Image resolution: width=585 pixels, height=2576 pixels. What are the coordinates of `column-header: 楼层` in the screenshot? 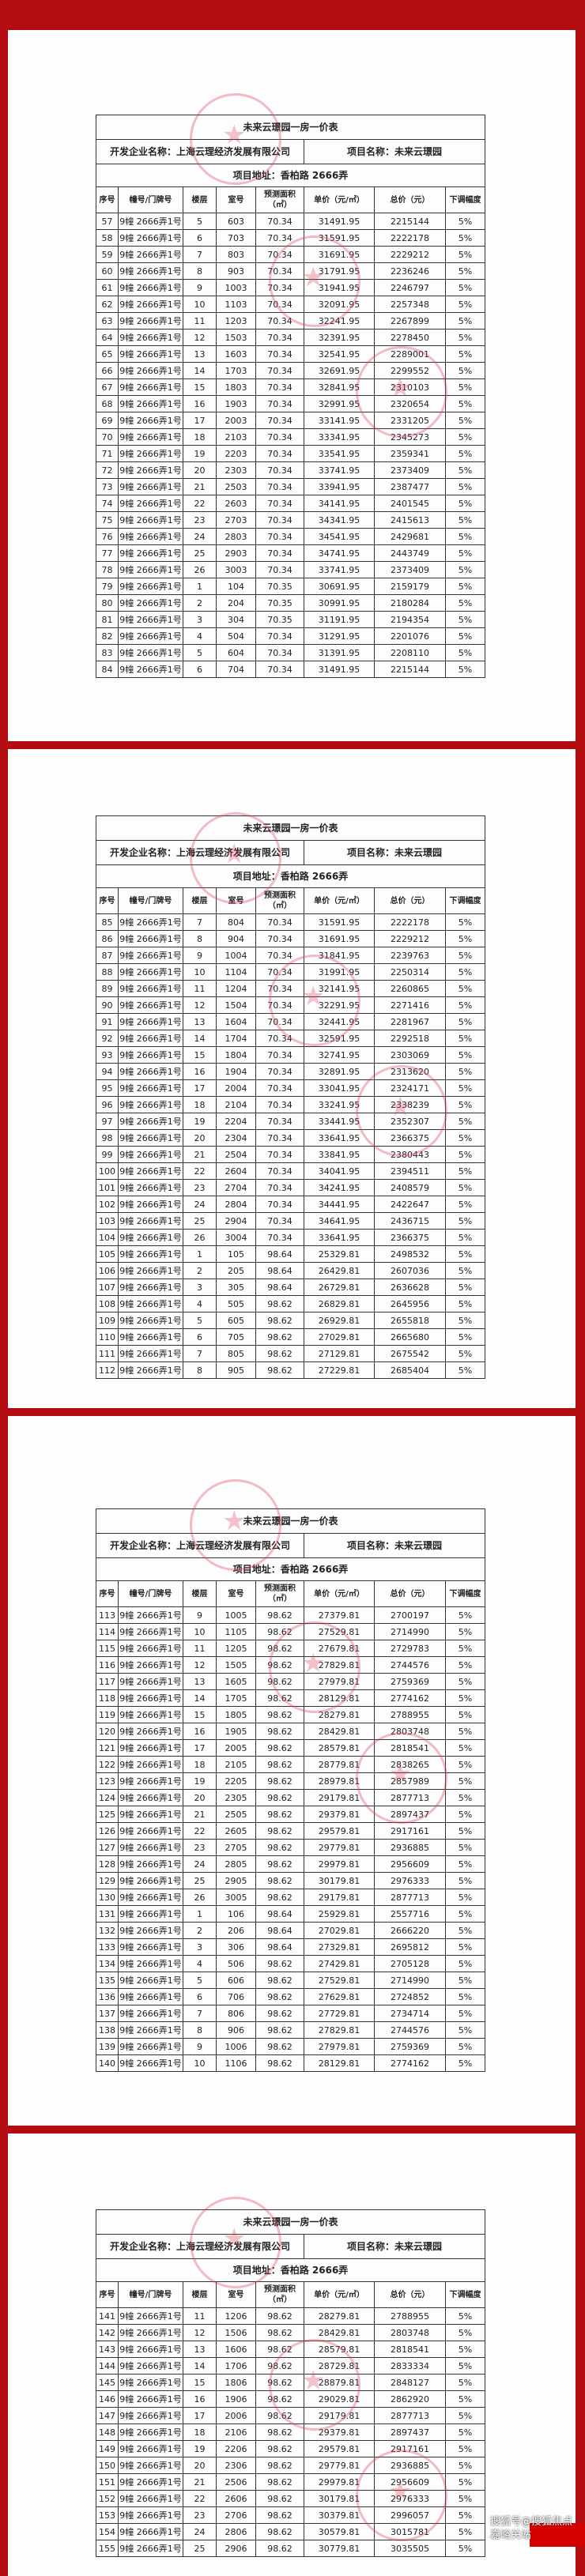 It's located at (200, 1593).